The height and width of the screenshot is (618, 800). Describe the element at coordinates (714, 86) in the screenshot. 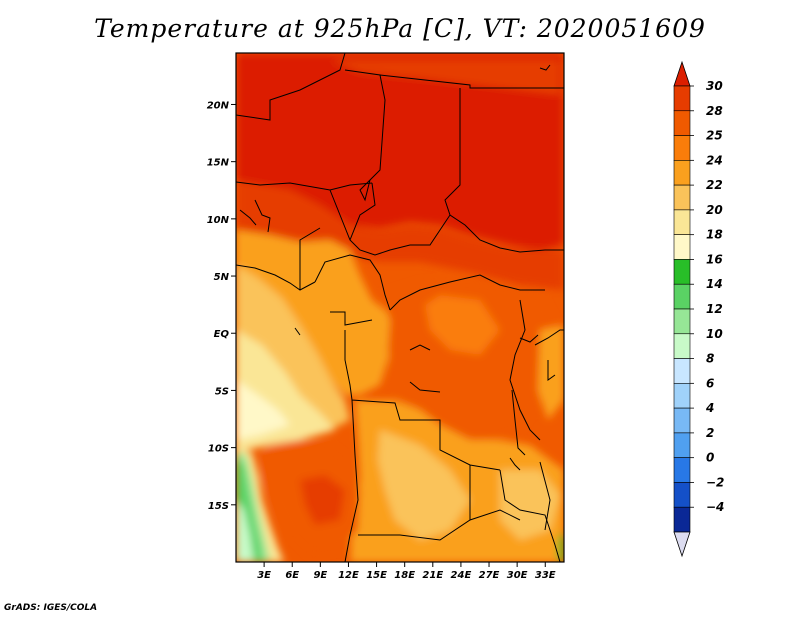

I see `colorbar-label: 30` at that location.